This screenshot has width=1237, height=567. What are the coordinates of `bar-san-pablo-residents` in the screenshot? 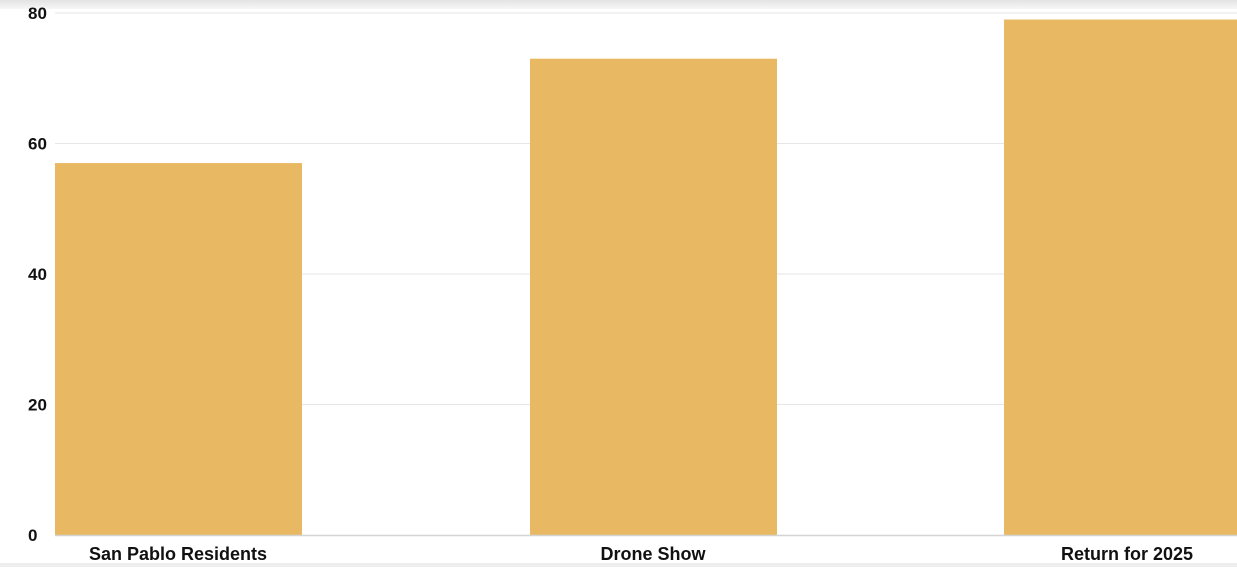 It's located at (178, 349).